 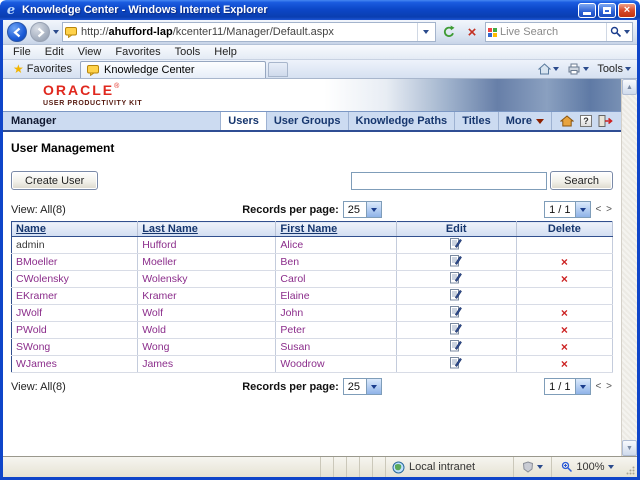 I want to click on menu-edit: Edit, so click(x=54, y=52).